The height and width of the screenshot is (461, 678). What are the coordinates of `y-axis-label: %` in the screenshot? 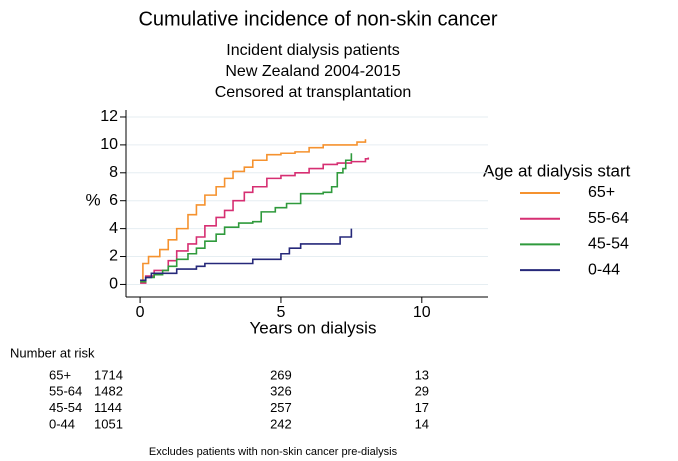 It's located at (92, 199).